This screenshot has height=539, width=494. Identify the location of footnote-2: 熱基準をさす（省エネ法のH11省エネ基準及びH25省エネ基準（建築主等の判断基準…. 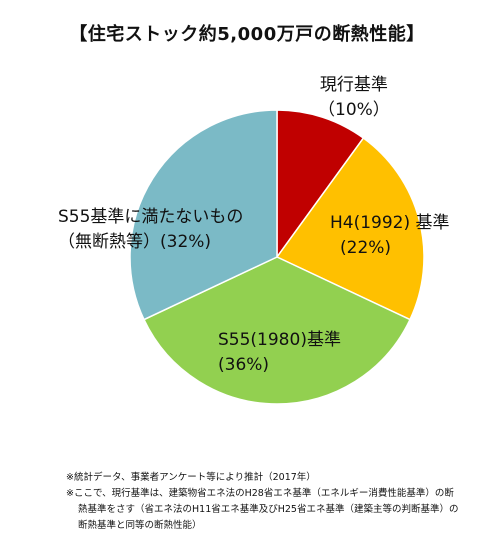
(268, 509).